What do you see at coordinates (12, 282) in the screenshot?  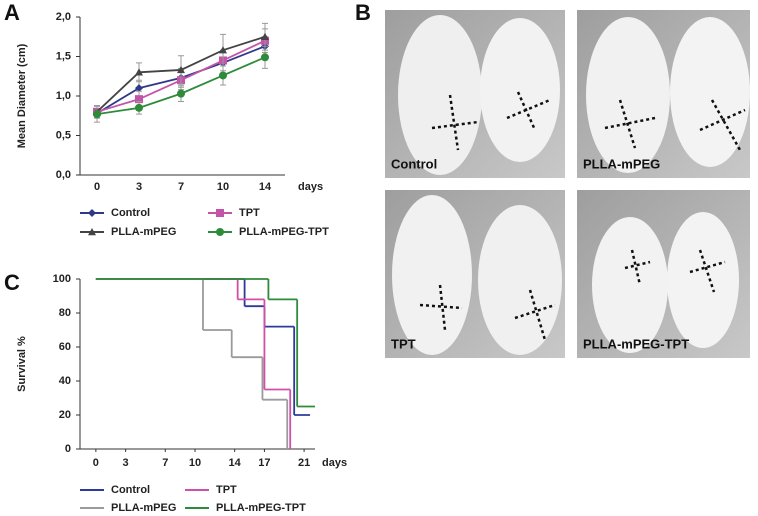 I see `panel-letter: C` at bounding box center [12, 282].